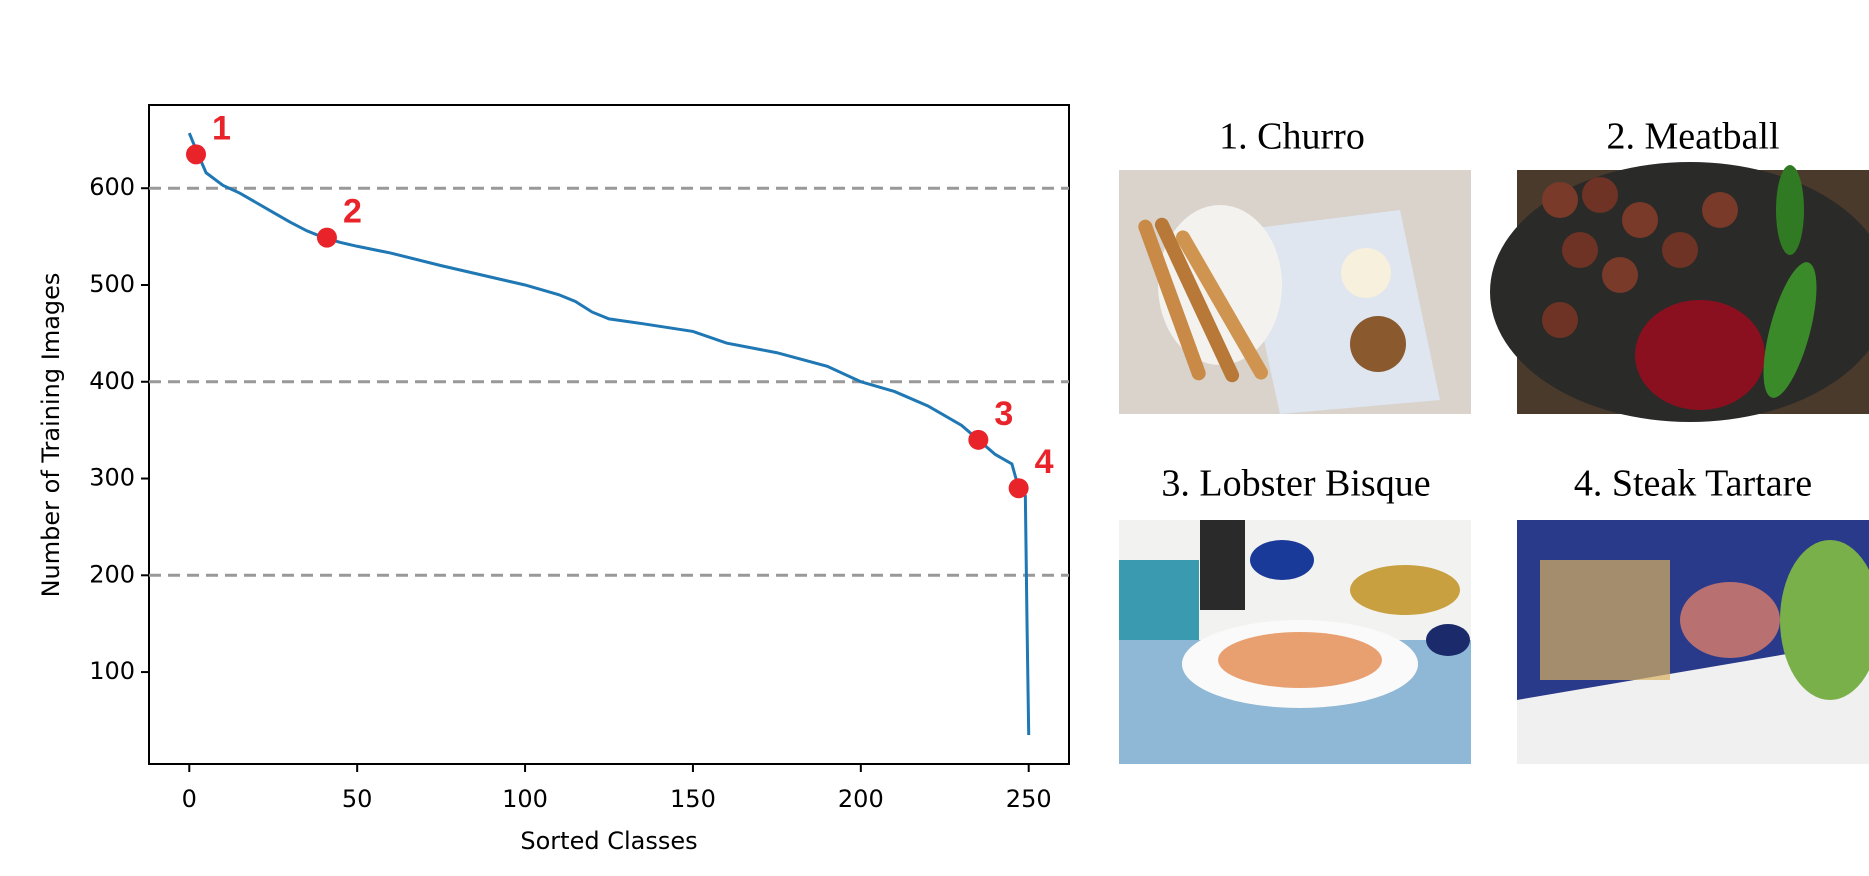 Image resolution: width=1869 pixels, height=876 pixels. What do you see at coordinates (112, 187) in the screenshot?
I see `y-tick-label: 600` at bounding box center [112, 187].